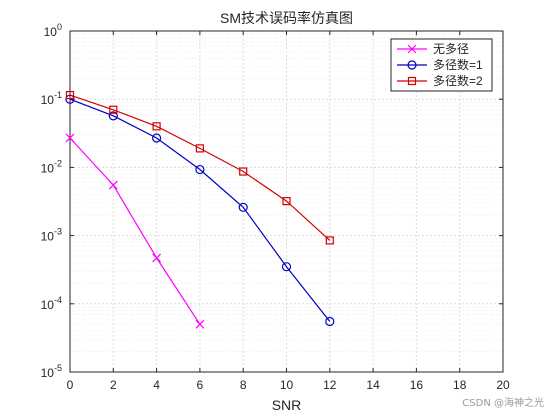 This screenshot has width=554, height=415. What do you see at coordinates (373, 385) in the screenshot?
I see `x-tick-label: 14` at bounding box center [373, 385].